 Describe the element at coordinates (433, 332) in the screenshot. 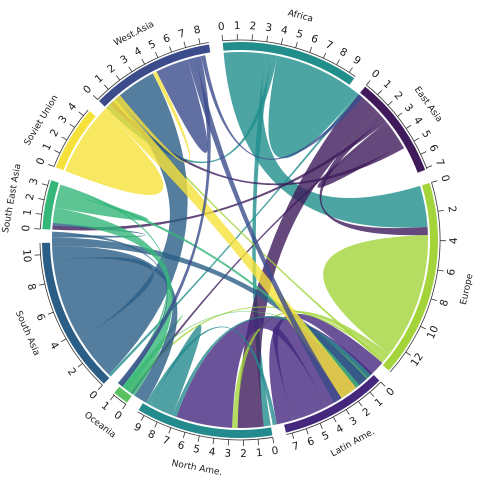

I see `tick-label-europe-10: 10` at that location.